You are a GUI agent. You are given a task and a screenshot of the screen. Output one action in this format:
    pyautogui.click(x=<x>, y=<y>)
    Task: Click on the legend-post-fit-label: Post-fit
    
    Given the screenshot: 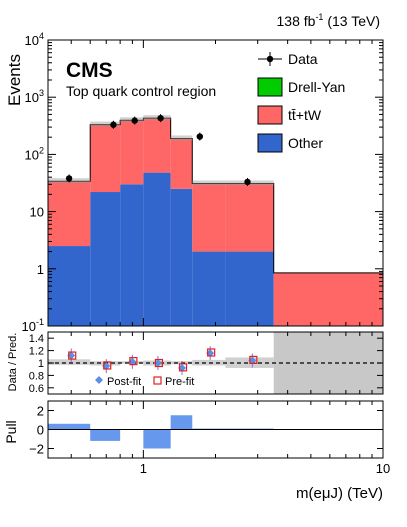 What is the action you would take?
    pyautogui.click(x=124, y=382)
    